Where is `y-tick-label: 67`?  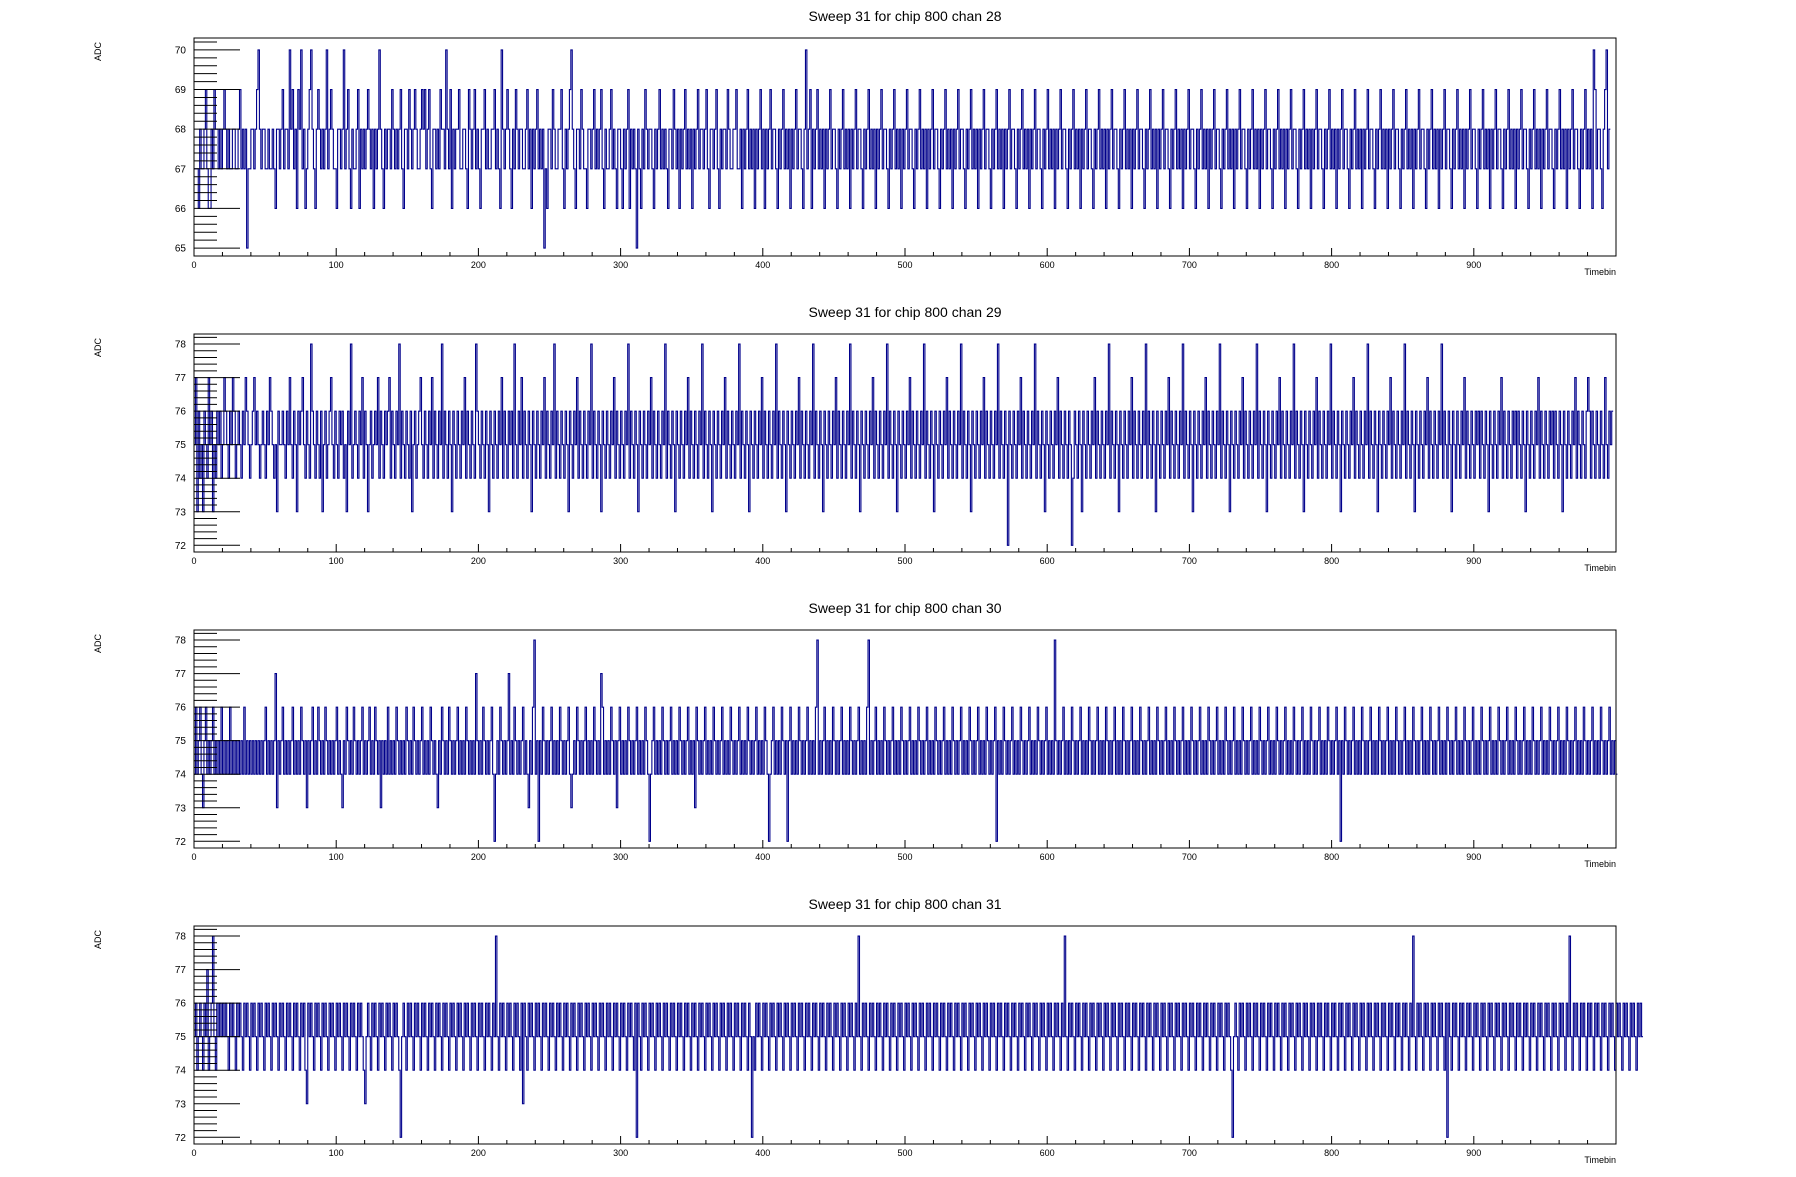 y-tick-label: 67 is located at coordinates (181, 169).